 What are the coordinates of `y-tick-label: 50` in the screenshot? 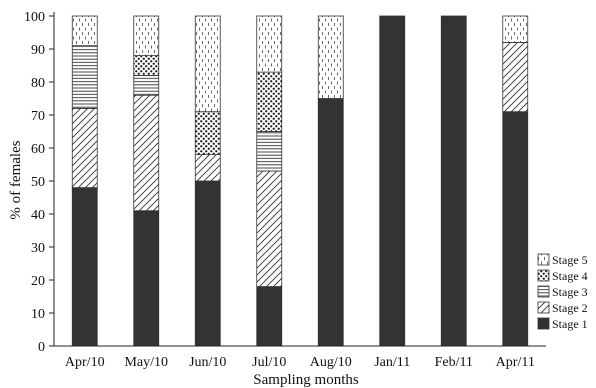 It's located at (38, 182).